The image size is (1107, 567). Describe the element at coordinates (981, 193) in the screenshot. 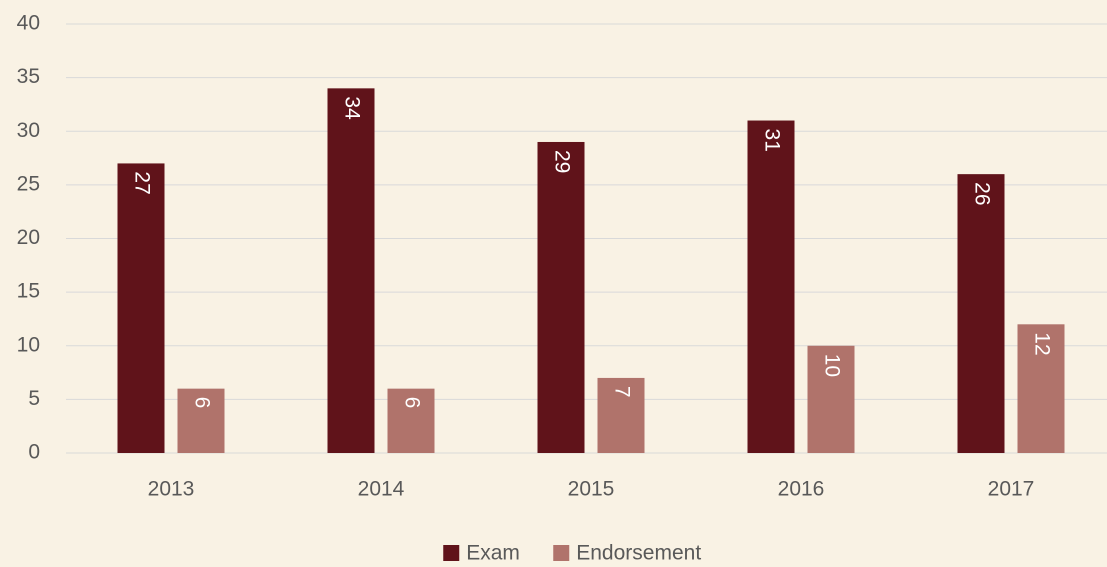

I see `value-label: 26` at that location.